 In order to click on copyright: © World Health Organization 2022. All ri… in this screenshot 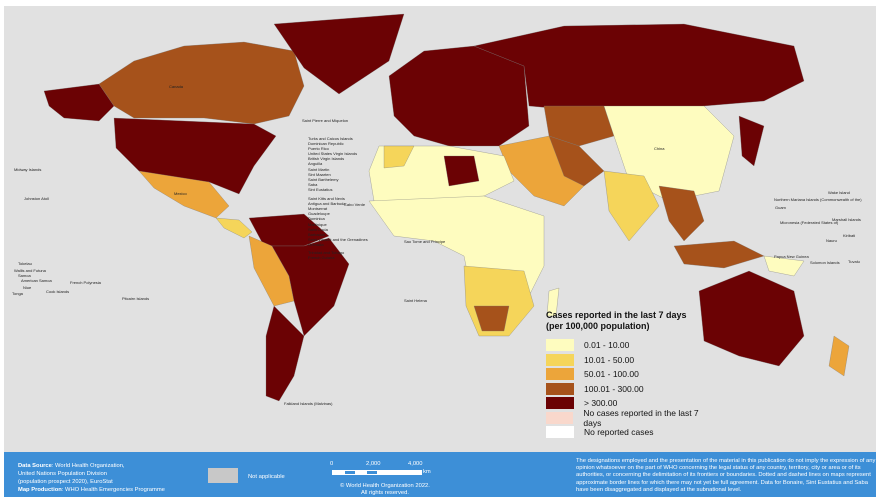, I will do `click(385, 490)`.